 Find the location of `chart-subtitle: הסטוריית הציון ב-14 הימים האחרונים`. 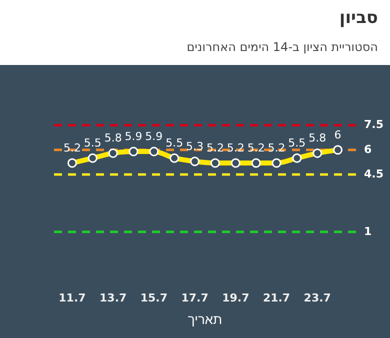

chart-subtitle: הסטוריית הציון ב-14 הימים האחרונים is located at coordinates (282, 47).